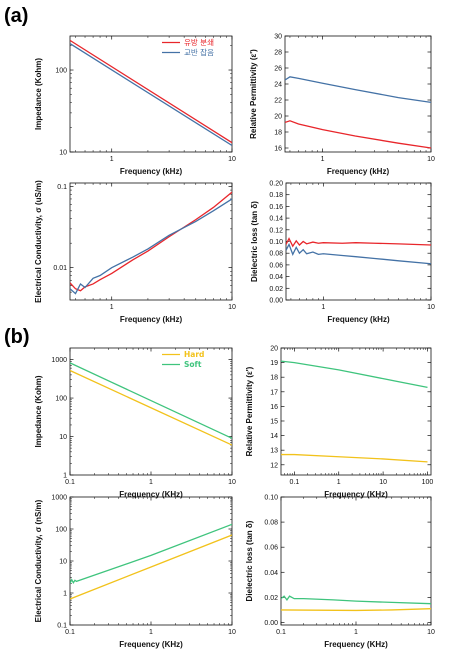 The height and width of the screenshot is (655, 459). What do you see at coordinates (278, 53) in the screenshot?
I see `y-tick-label: 28` at bounding box center [278, 53].